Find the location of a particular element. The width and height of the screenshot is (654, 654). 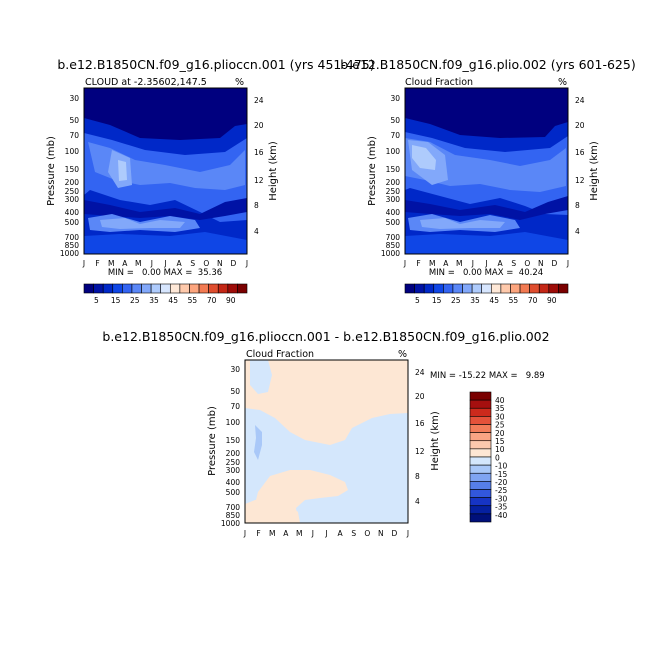

colorbar-label: -20 is located at coordinates (501, 482).